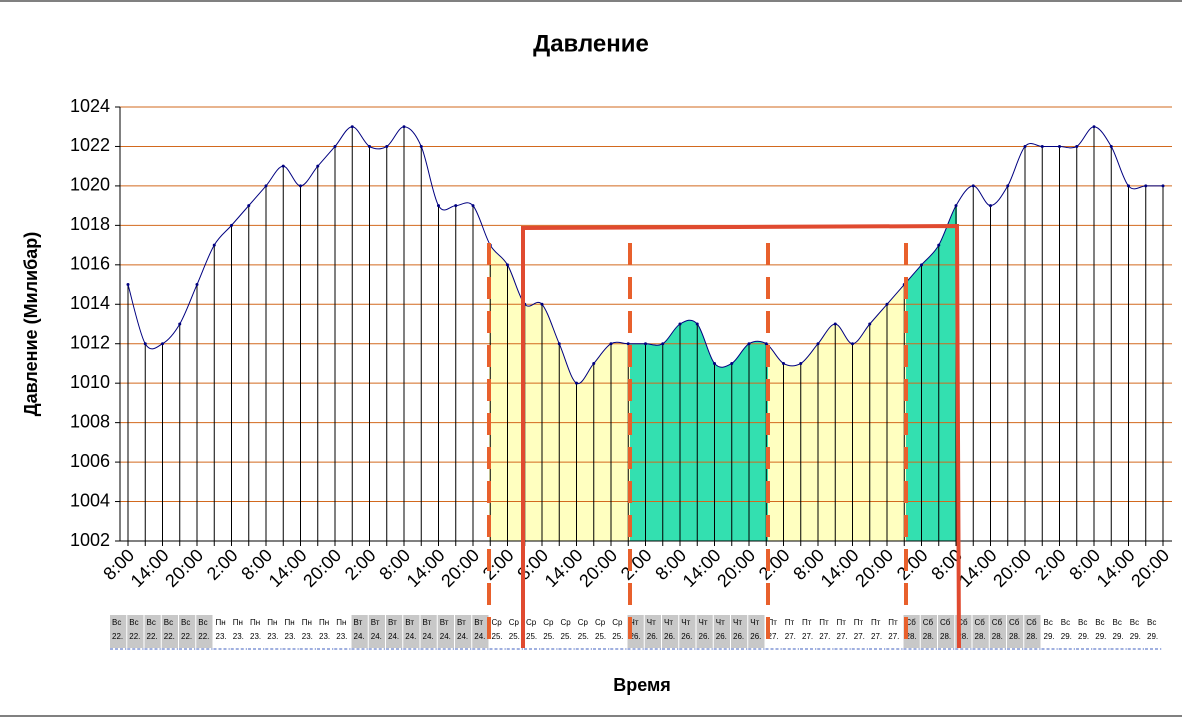 The image size is (1182, 719). Describe the element at coordinates (90, 264) in the screenshot. I see `y-tick-label: 1016` at that location.